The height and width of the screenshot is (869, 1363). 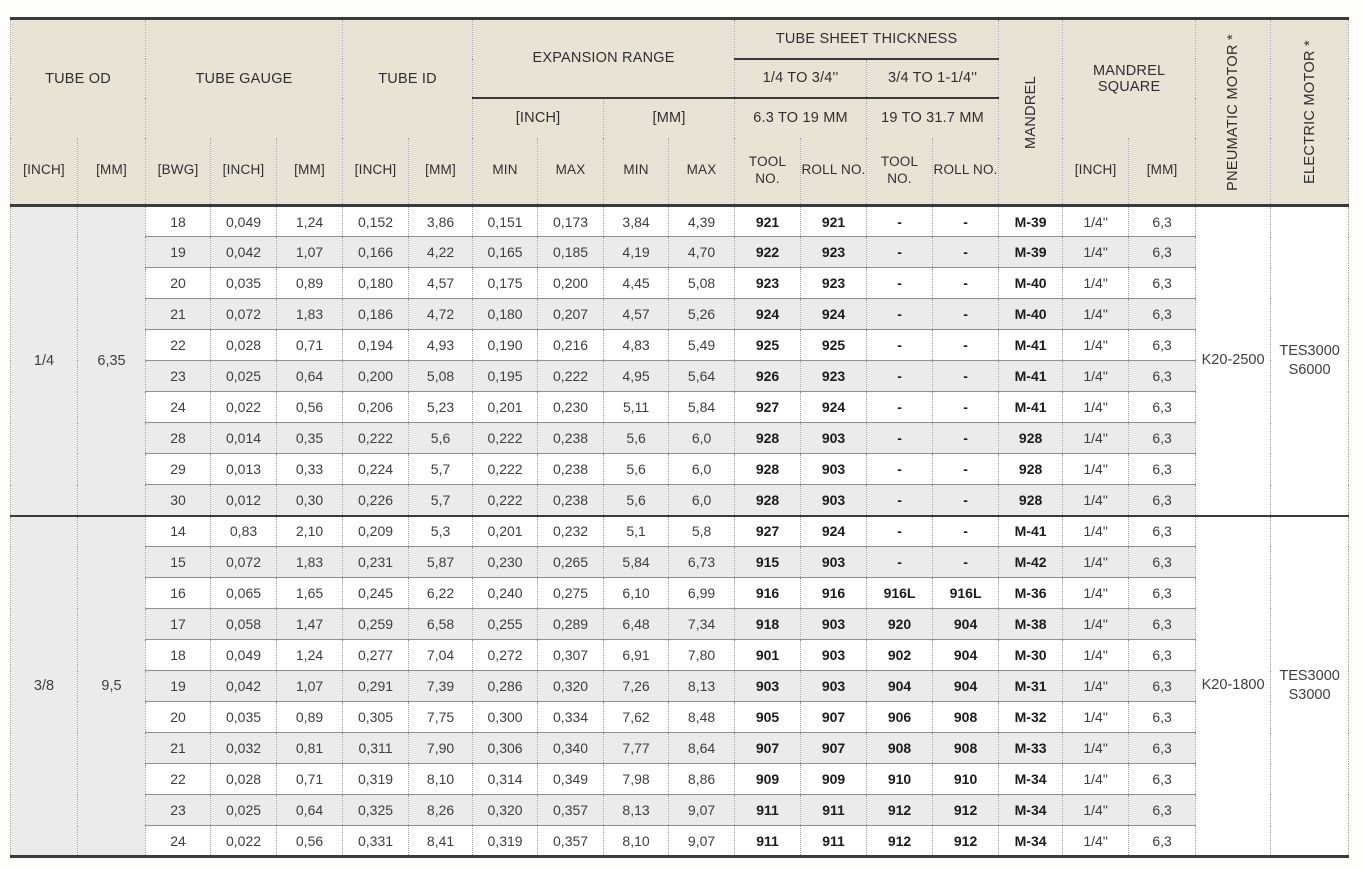 I want to click on table-cell: 7,39, so click(x=441, y=686).